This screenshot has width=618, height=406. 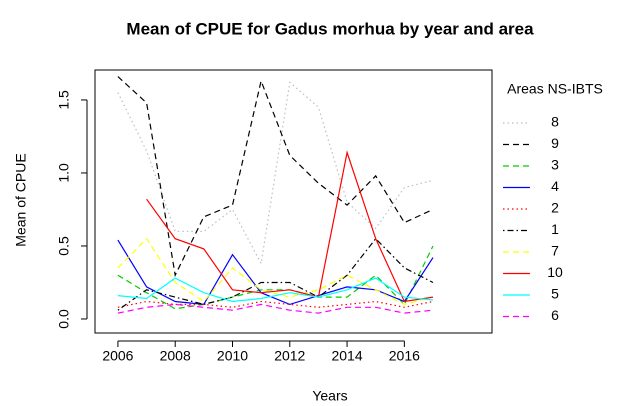 I want to click on y-tick-label: 1.0, so click(x=64, y=173).